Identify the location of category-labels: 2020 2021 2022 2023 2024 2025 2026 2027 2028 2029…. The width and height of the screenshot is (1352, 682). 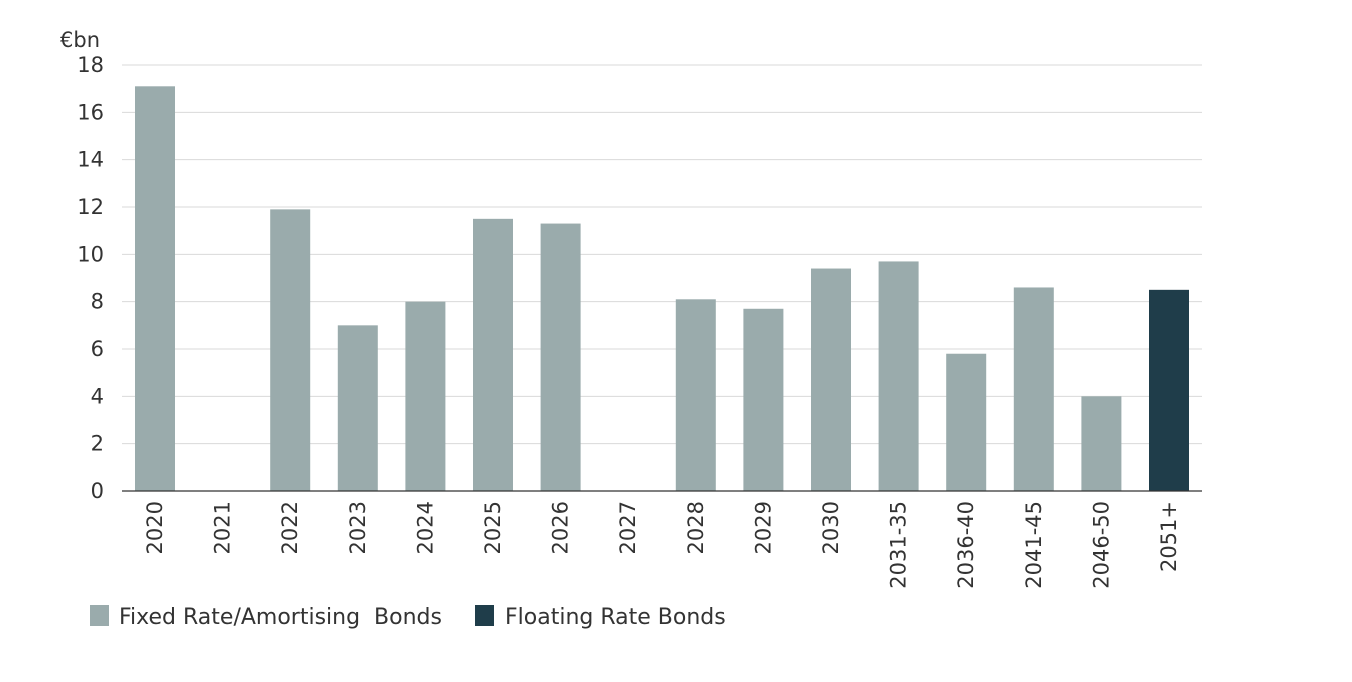
(662, 545).